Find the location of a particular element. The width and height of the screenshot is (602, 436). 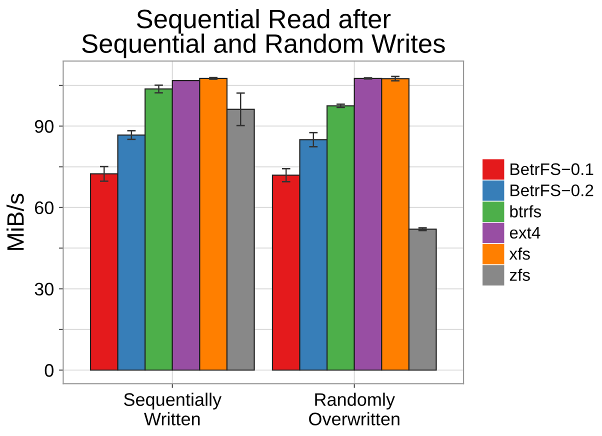

y-tick-label: 0 is located at coordinates (49, 370).